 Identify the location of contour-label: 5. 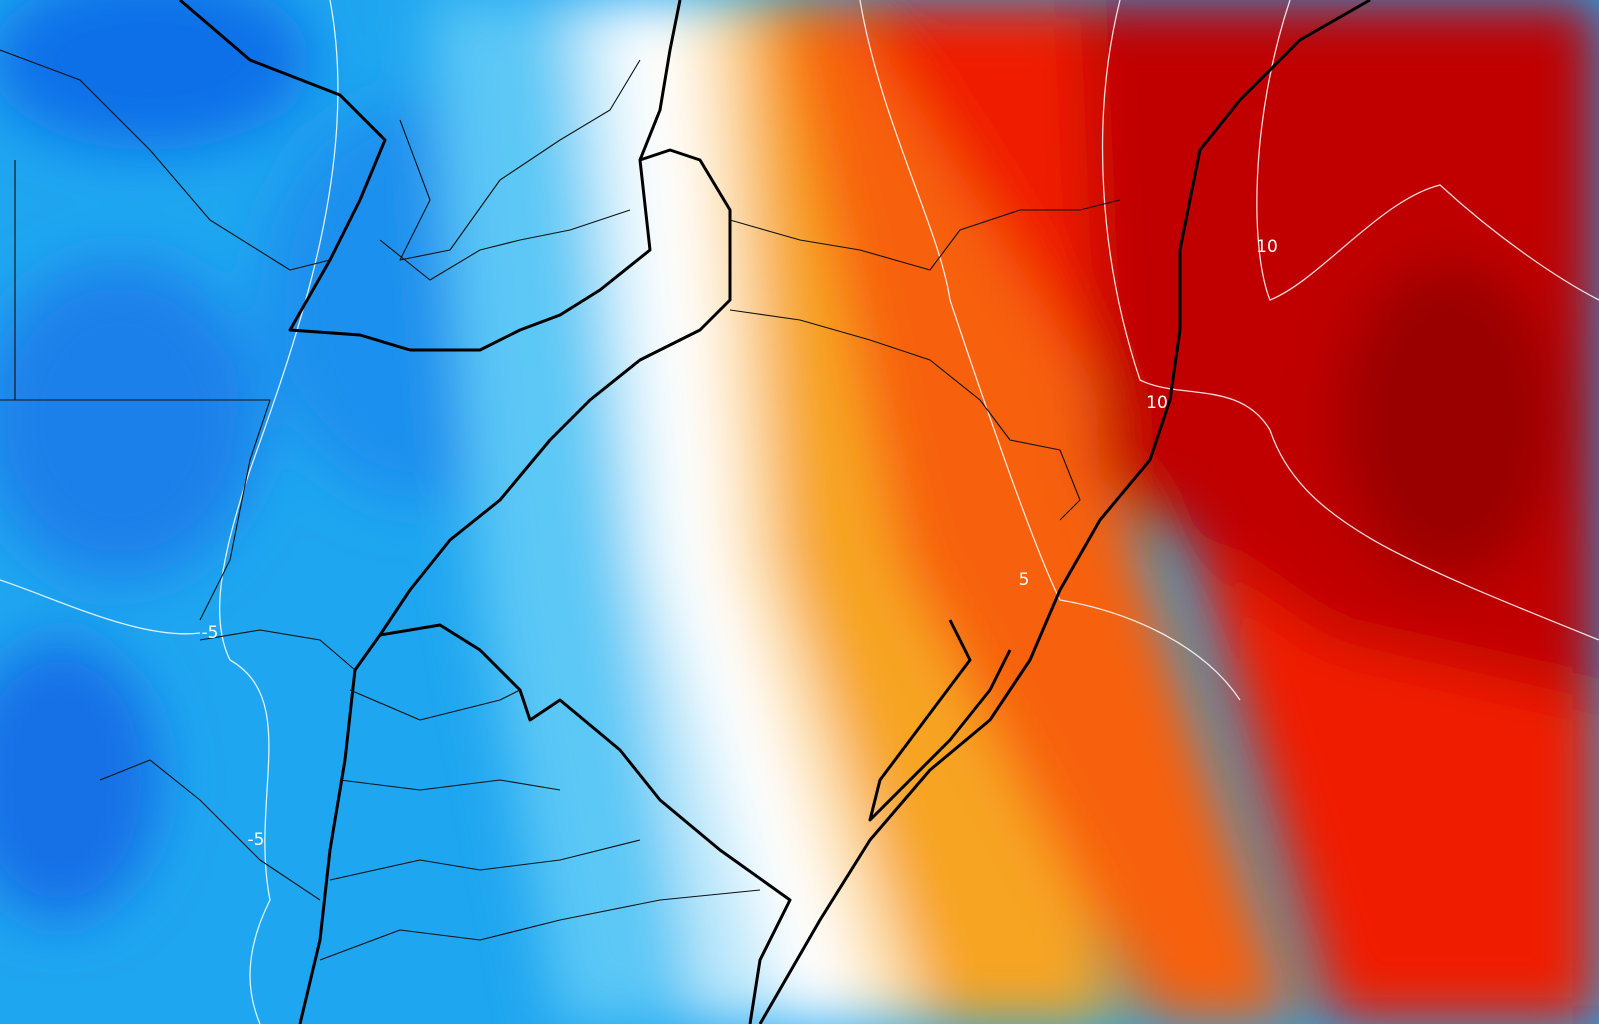
(1024, 580).